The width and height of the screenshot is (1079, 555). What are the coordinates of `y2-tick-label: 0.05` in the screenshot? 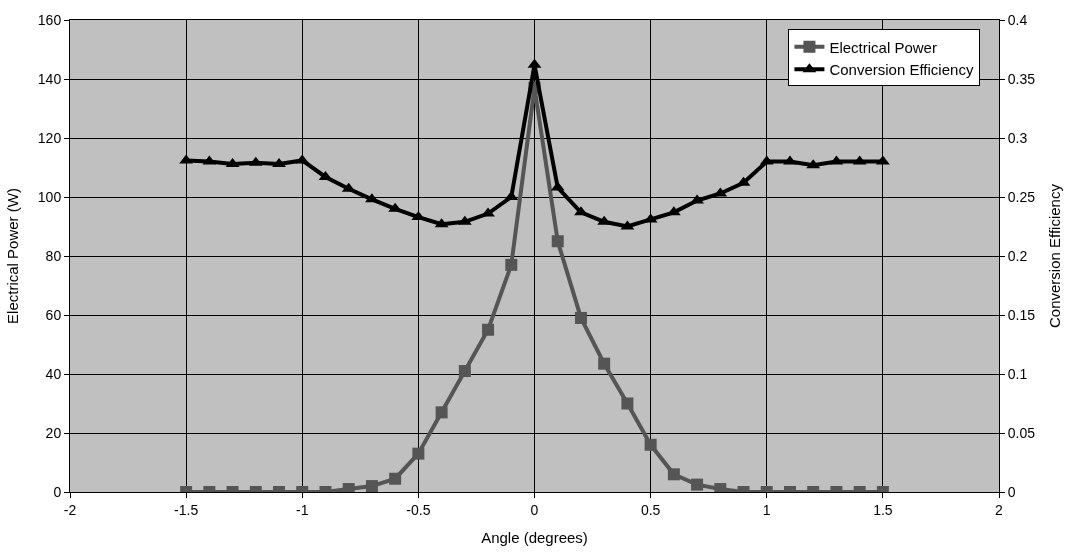 It's located at (1021, 432).